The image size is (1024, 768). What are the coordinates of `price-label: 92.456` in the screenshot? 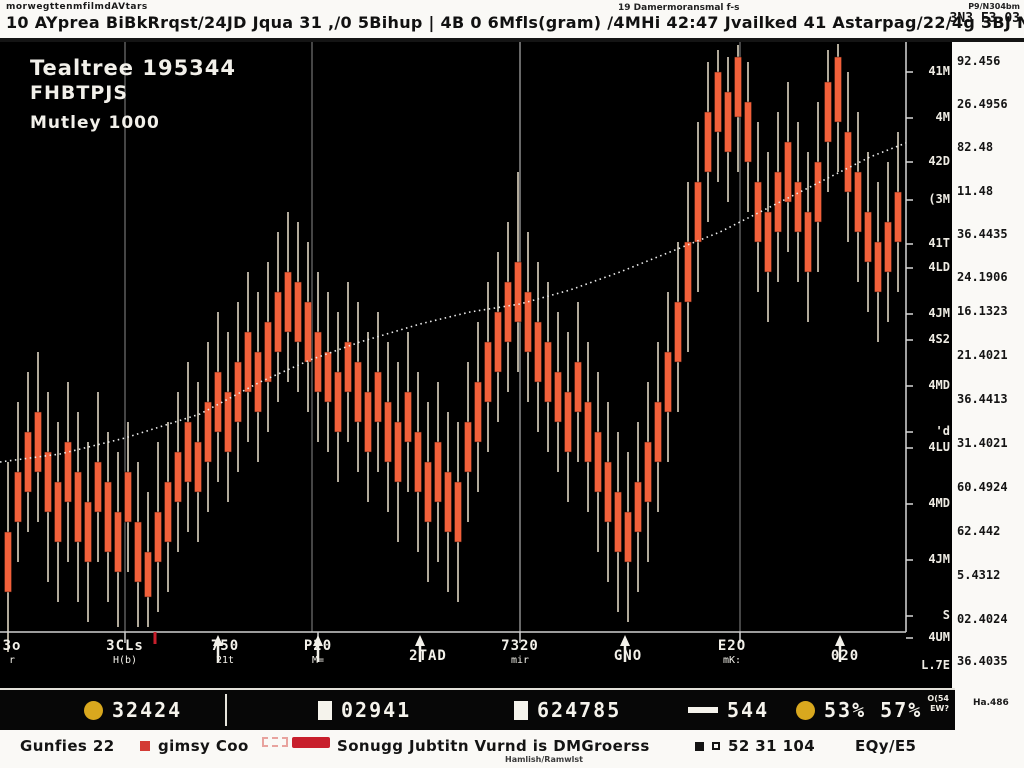 It's located at (979, 61).